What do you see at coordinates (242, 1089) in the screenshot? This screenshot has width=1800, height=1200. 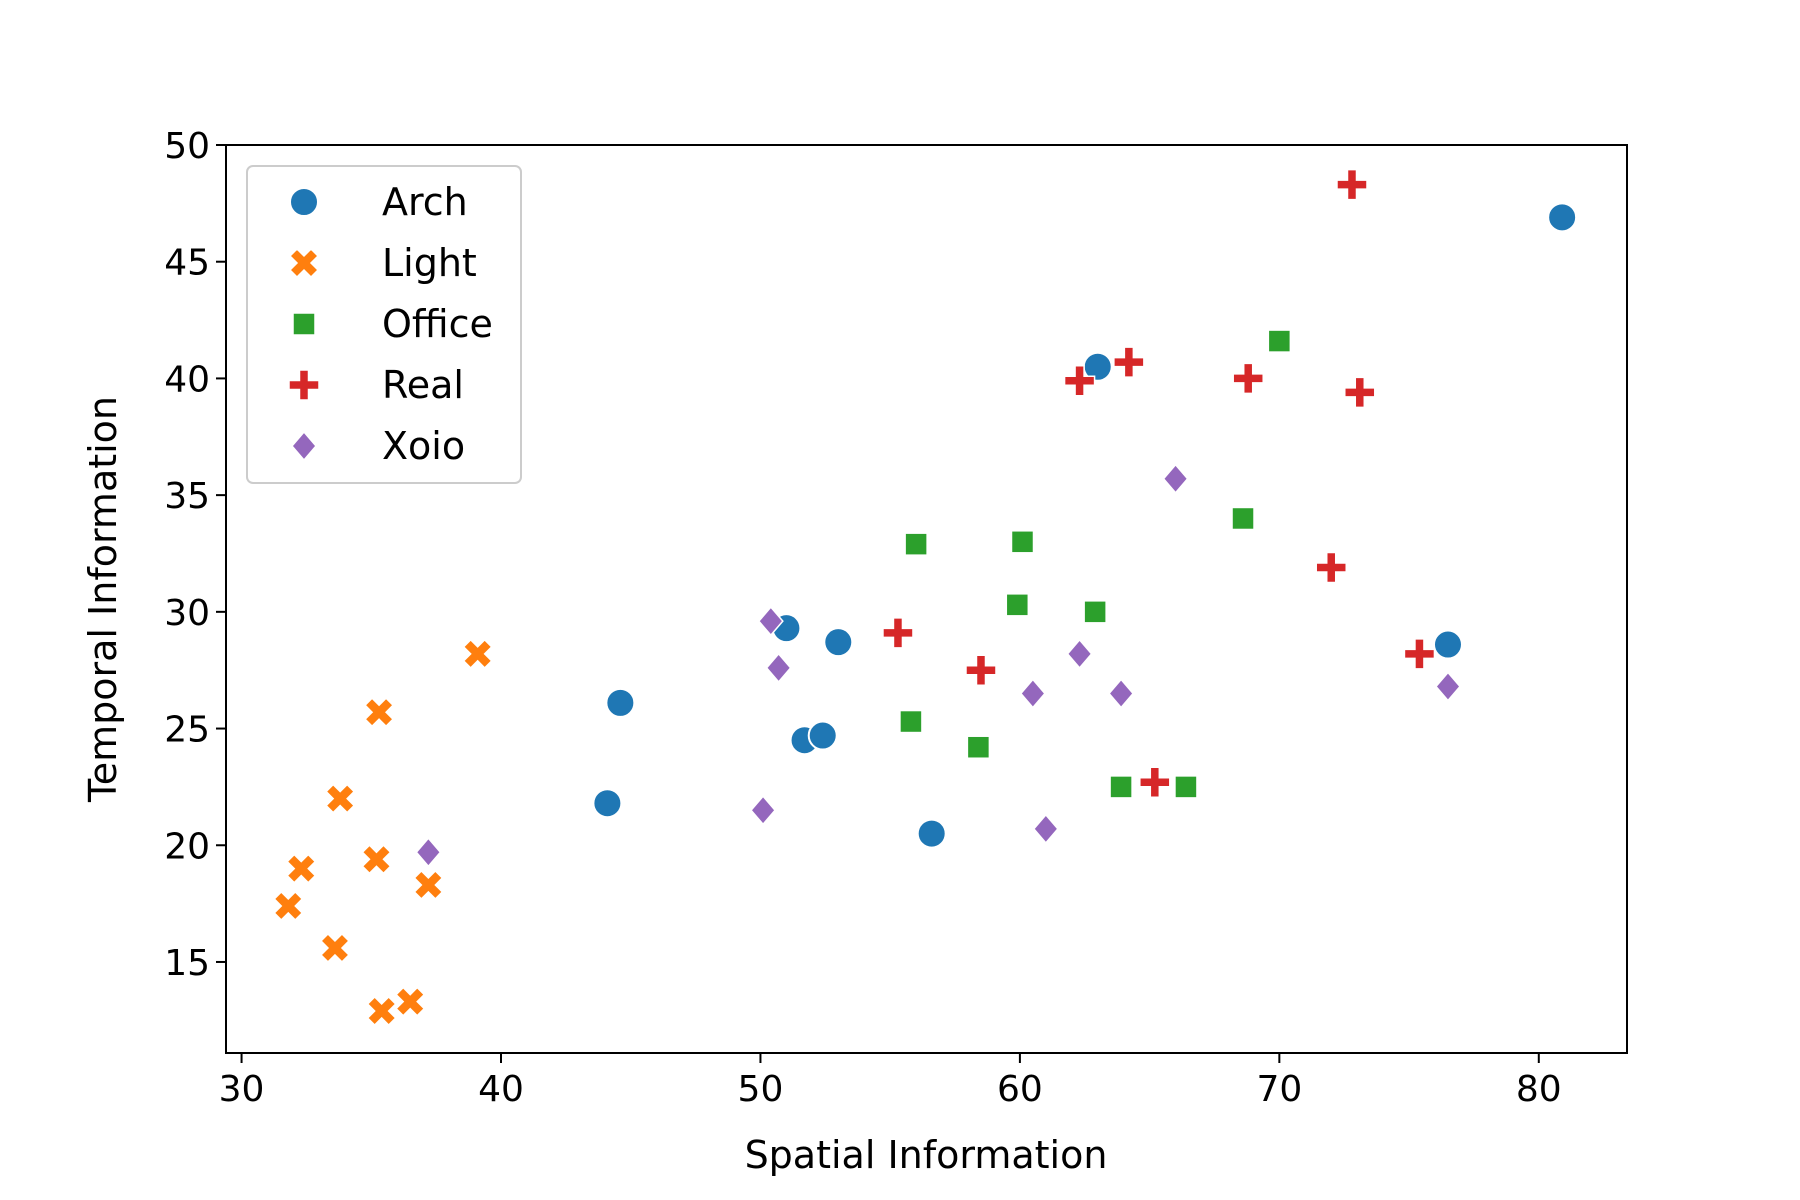 I see `x-tick-label: 30` at bounding box center [242, 1089].